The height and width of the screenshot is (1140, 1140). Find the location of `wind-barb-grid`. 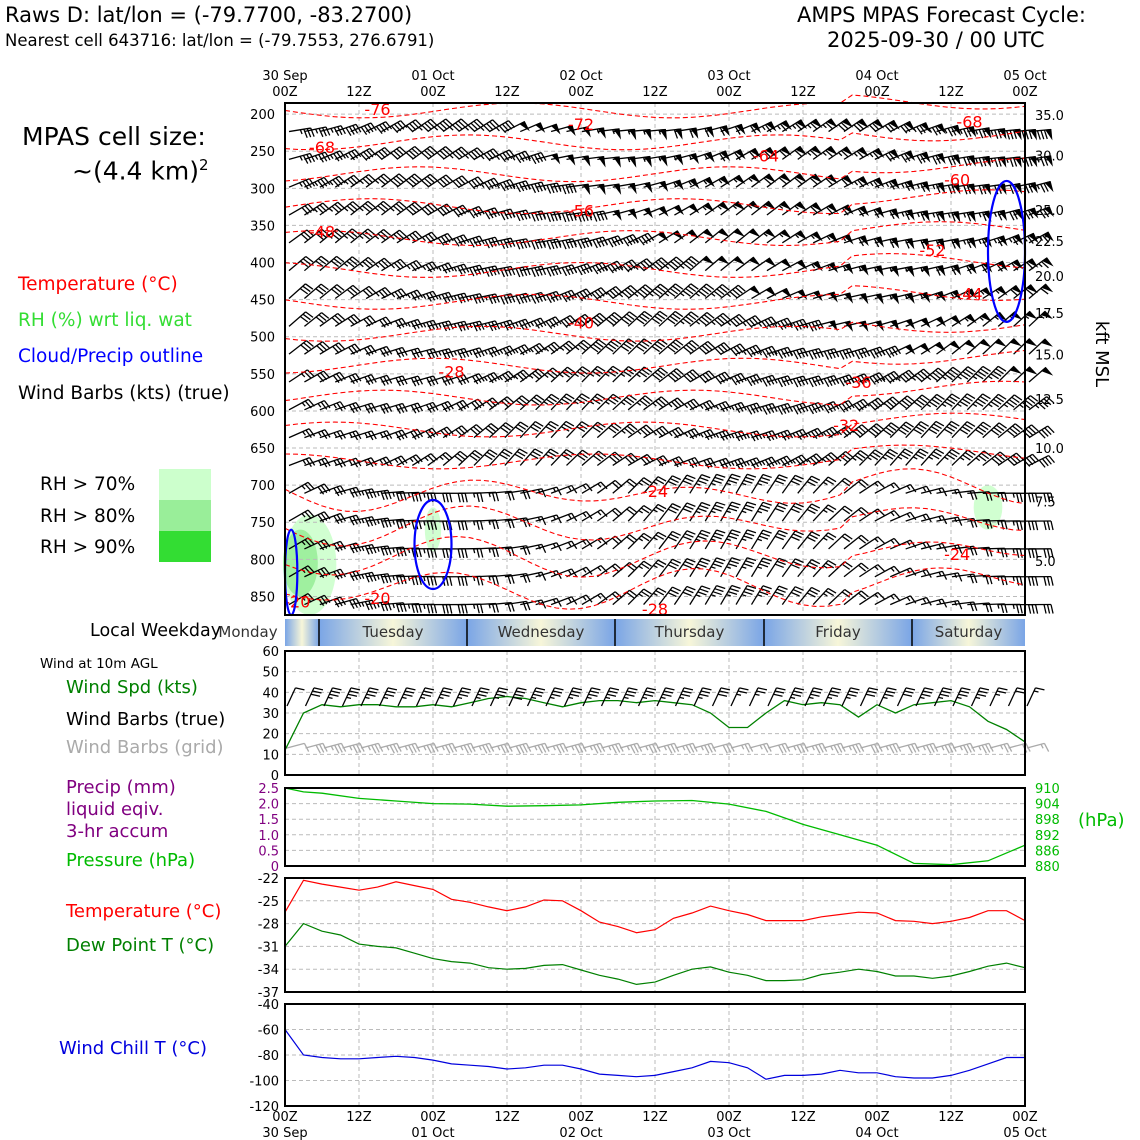

wind-barb-grid is located at coordinates (446, 748).